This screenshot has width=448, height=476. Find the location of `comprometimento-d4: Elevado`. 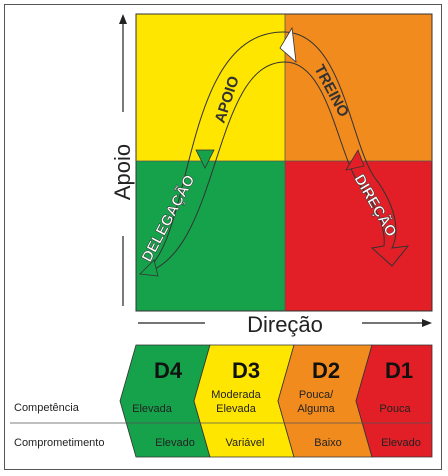

comprometimento-d4: Elevado is located at coordinates (175, 443).